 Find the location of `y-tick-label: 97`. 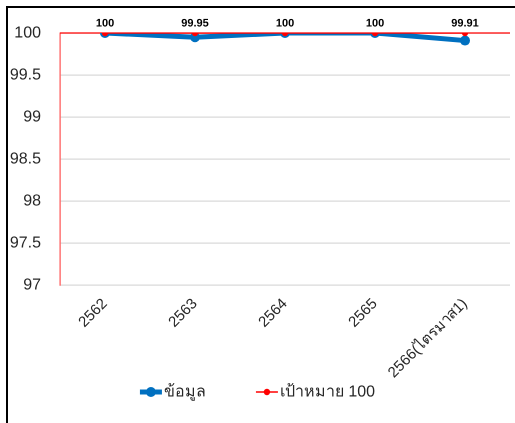

y-tick-label: 97 is located at coordinates (32, 285).